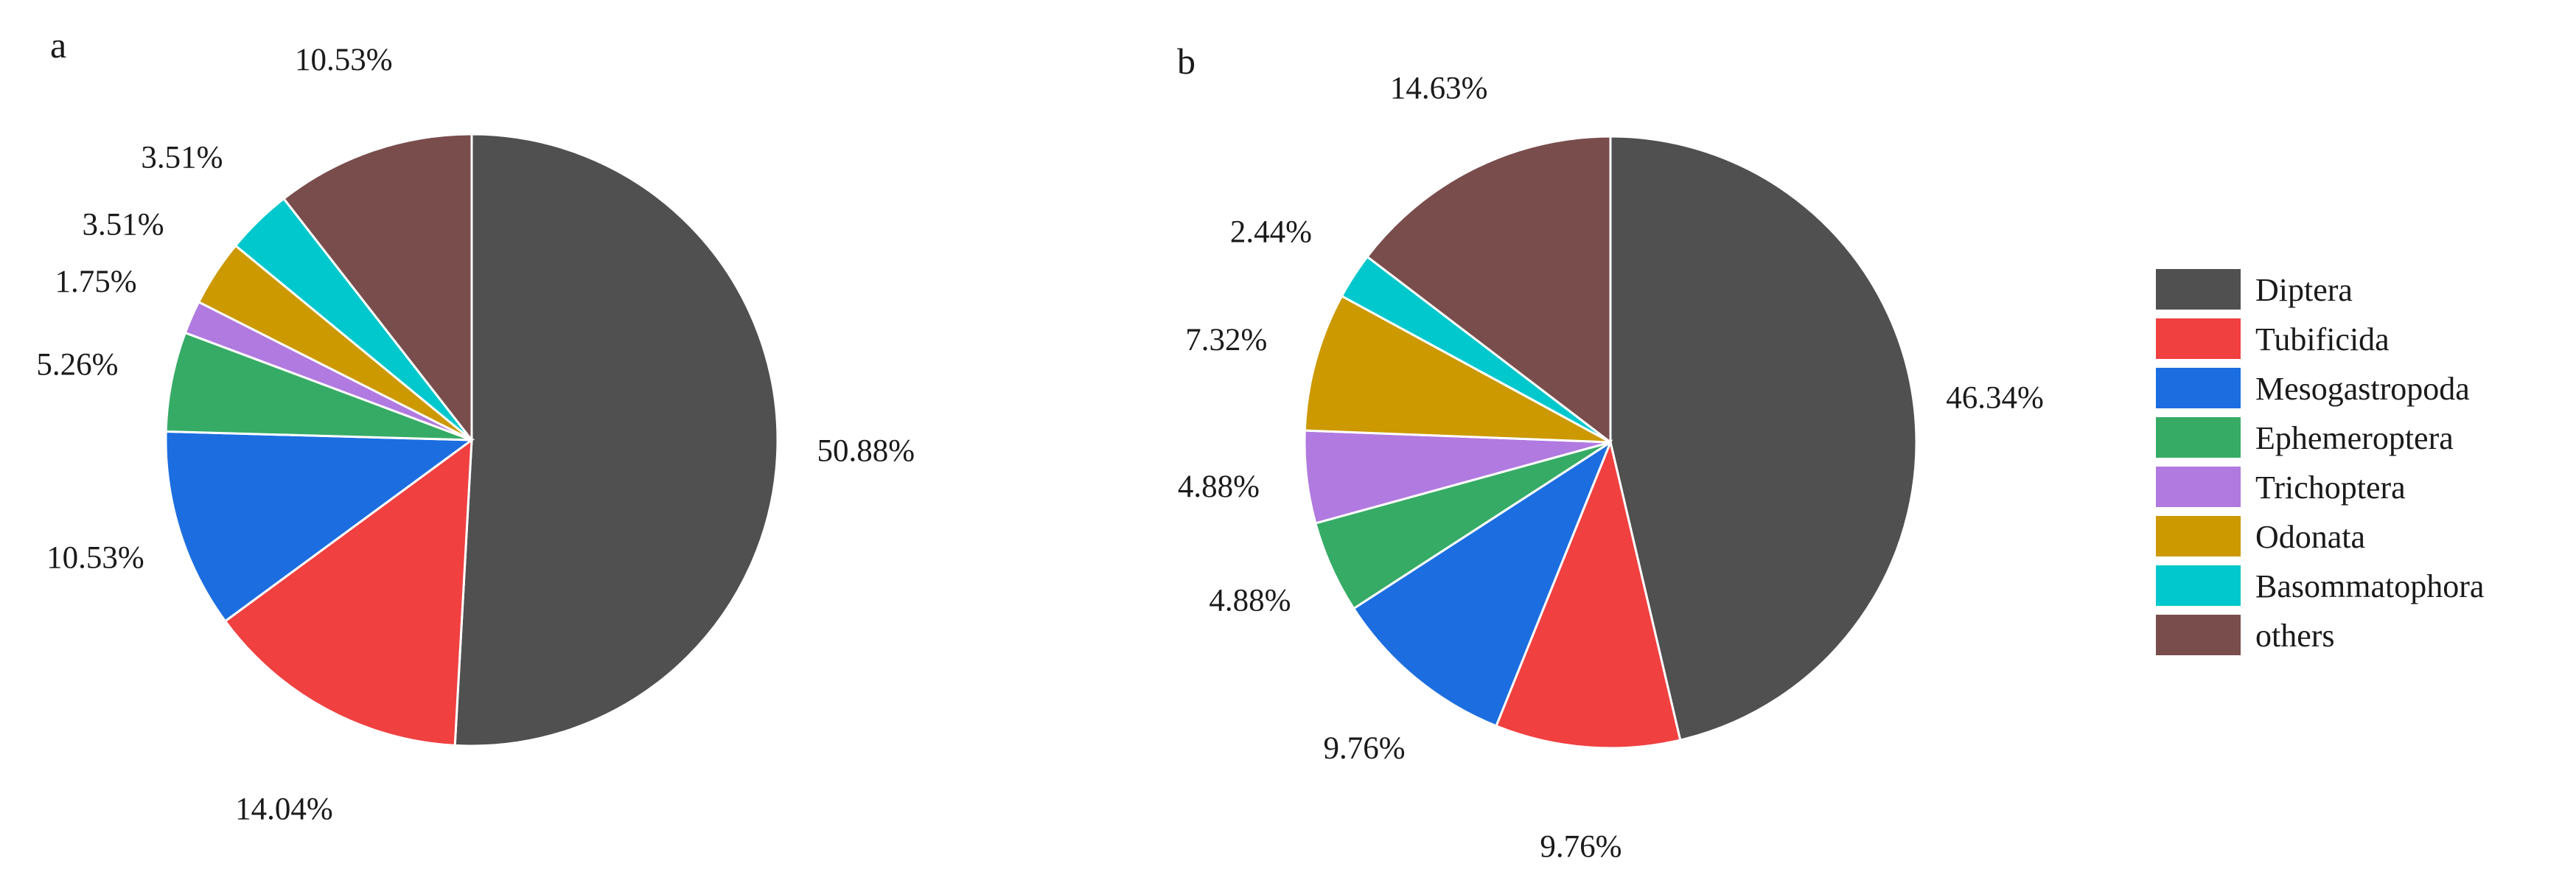 The width and height of the screenshot is (2576, 869). I want to click on pie-b-slice-others, so click(1488, 290).